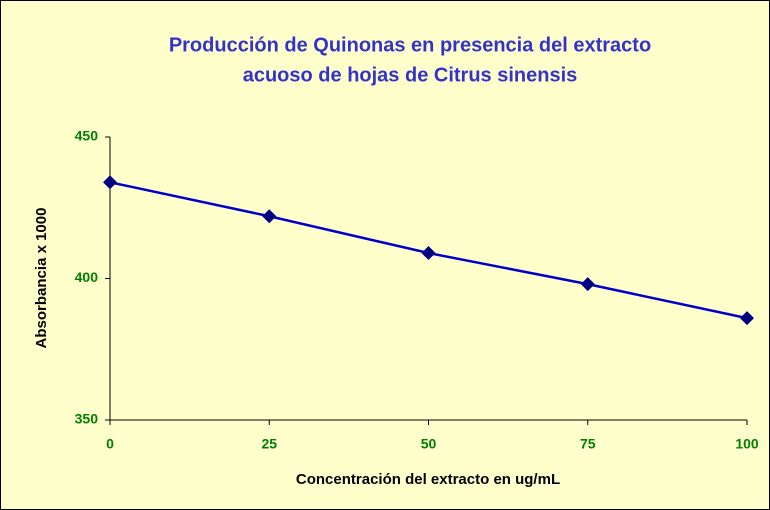 Image resolution: width=770 pixels, height=510 pixels. What do you see at coordinates (87, 277) in the screenshot?
I see `y-tick-label: 400` at bounding box center [87, 277].